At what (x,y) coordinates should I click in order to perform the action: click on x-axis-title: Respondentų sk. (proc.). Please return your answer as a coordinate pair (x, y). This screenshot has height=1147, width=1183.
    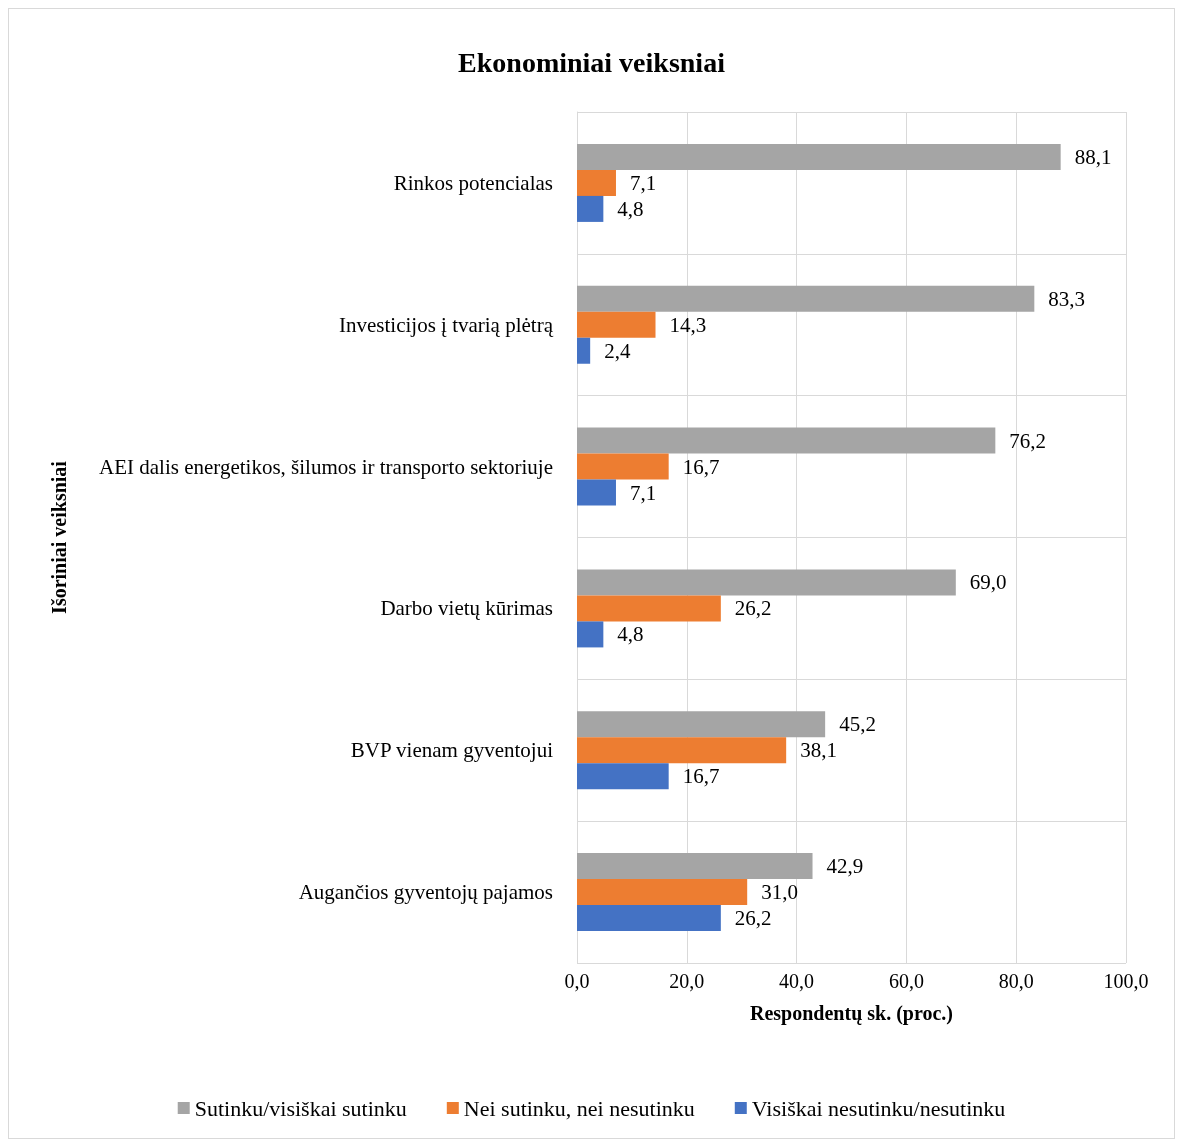
    Looking at the image, I should click on (851, 1013).